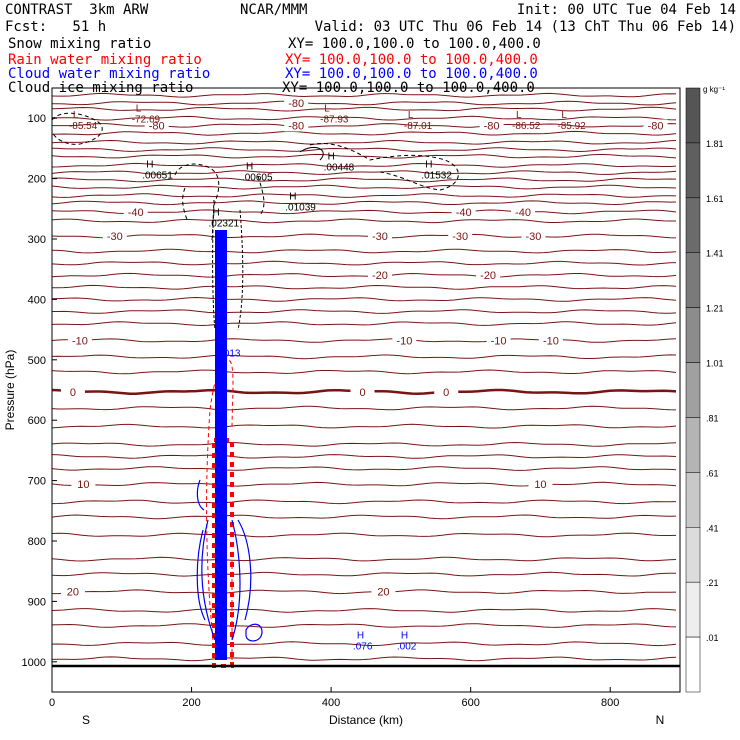 The height and width of the screenshot is (740, 740). What do you see at coordinates (626, 10) in the screenshot?
I see `init-time: Init: 00 UTC Tue 04 Feb 14` at bounding box center [626, 10].